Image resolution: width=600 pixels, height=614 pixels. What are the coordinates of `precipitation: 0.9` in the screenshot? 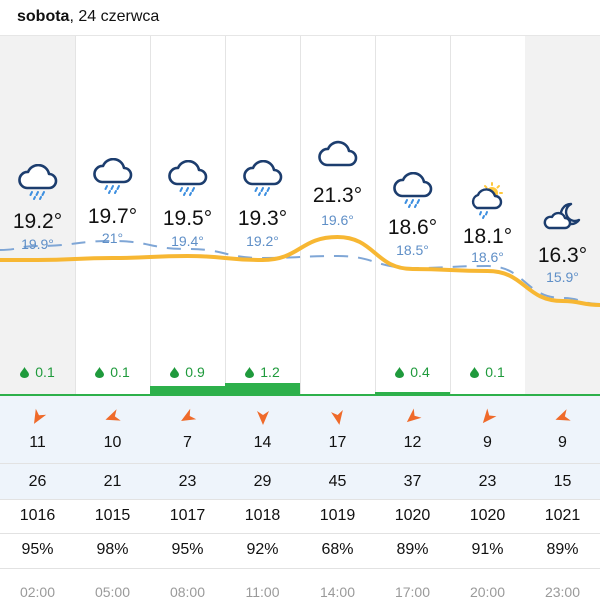 It's located at (187, 372).